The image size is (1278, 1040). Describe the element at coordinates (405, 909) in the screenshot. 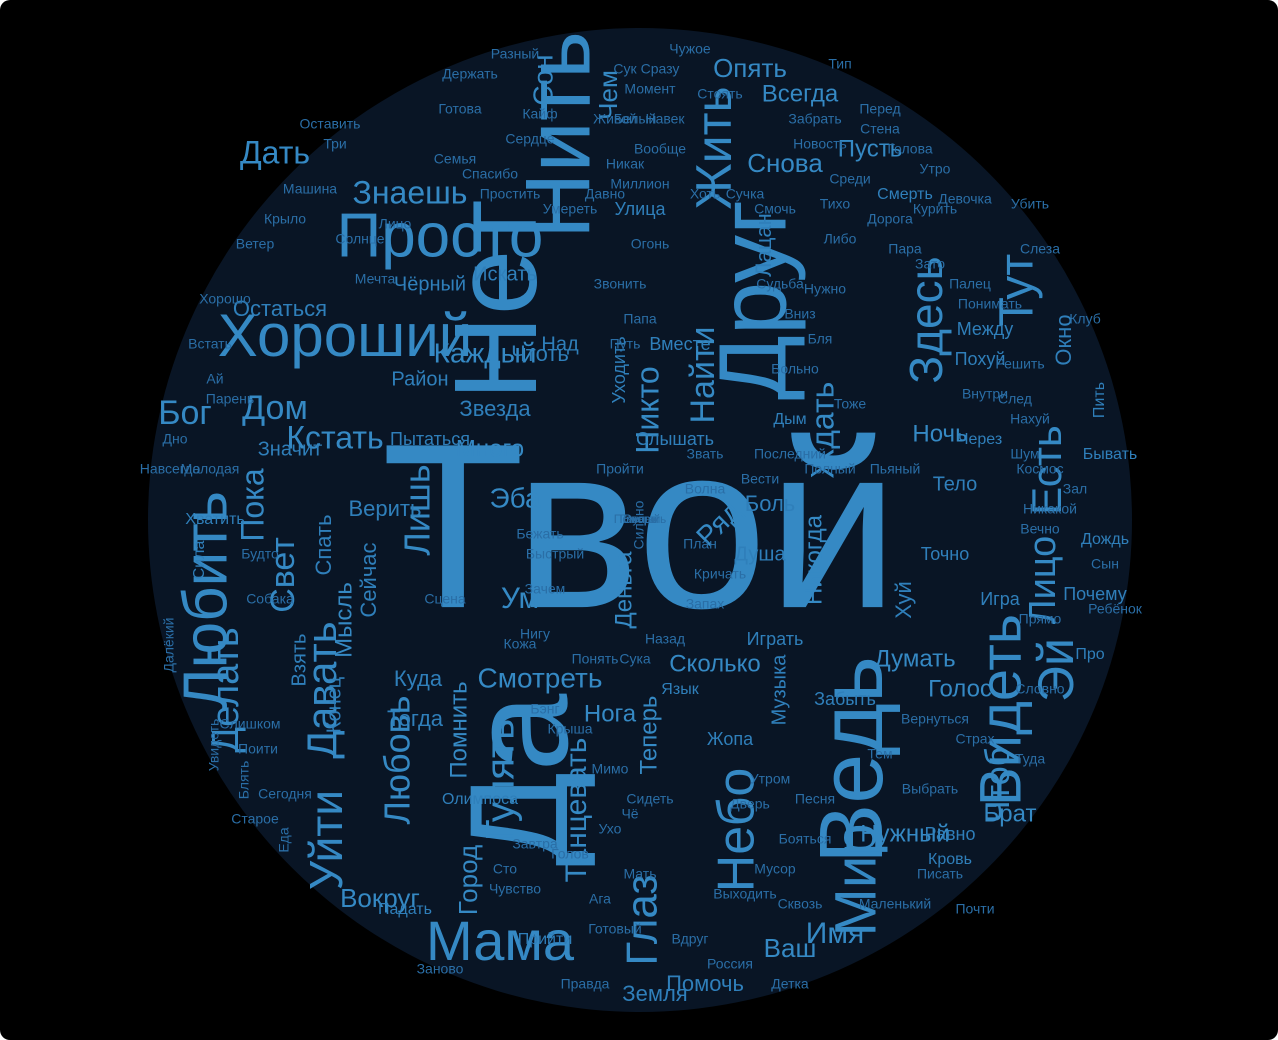

I see `word-135: Падать` at that location.